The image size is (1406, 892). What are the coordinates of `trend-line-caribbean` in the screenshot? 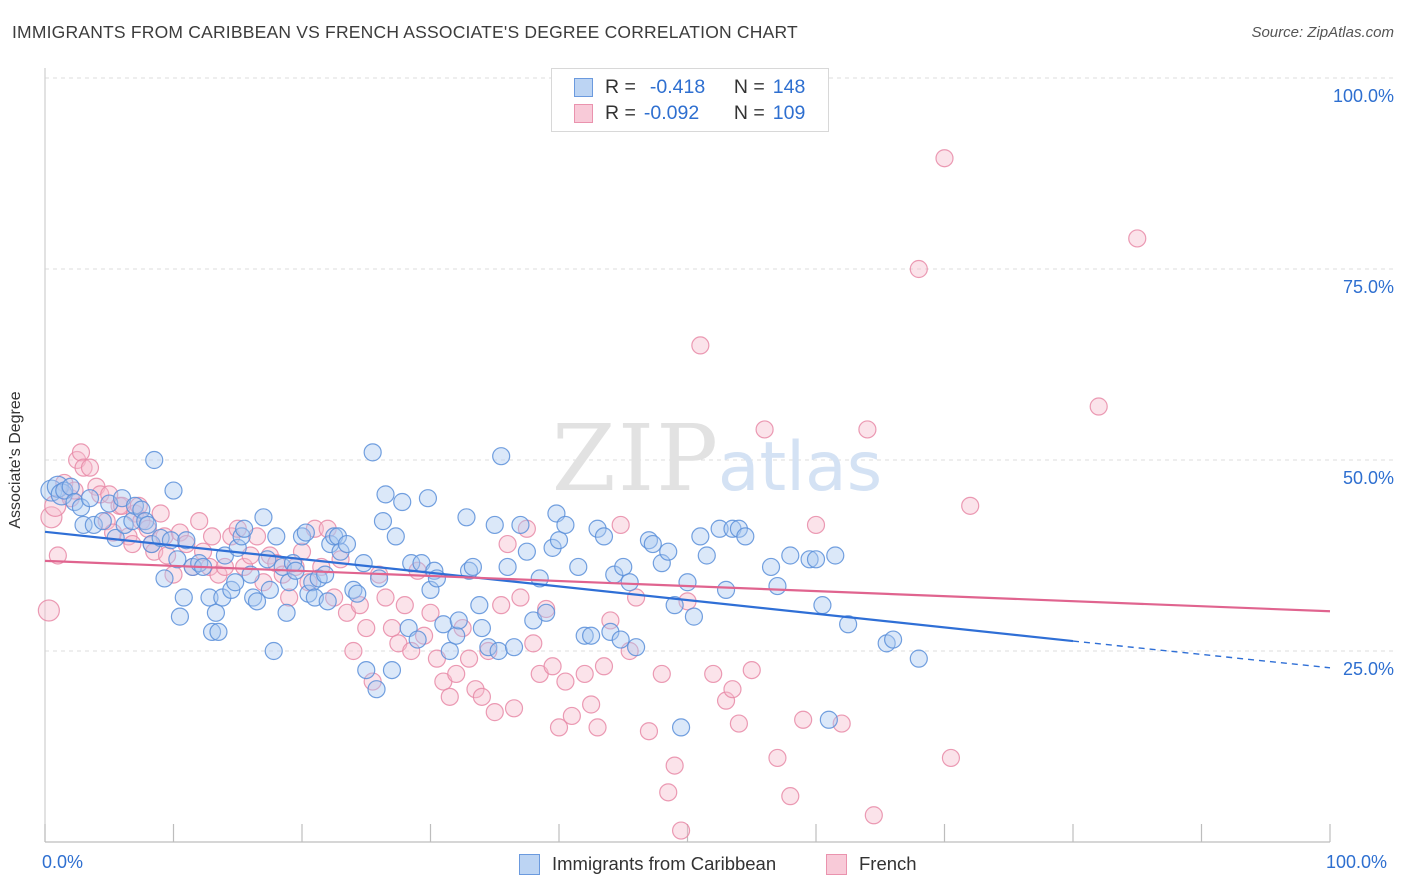 It's located at (559, 586).